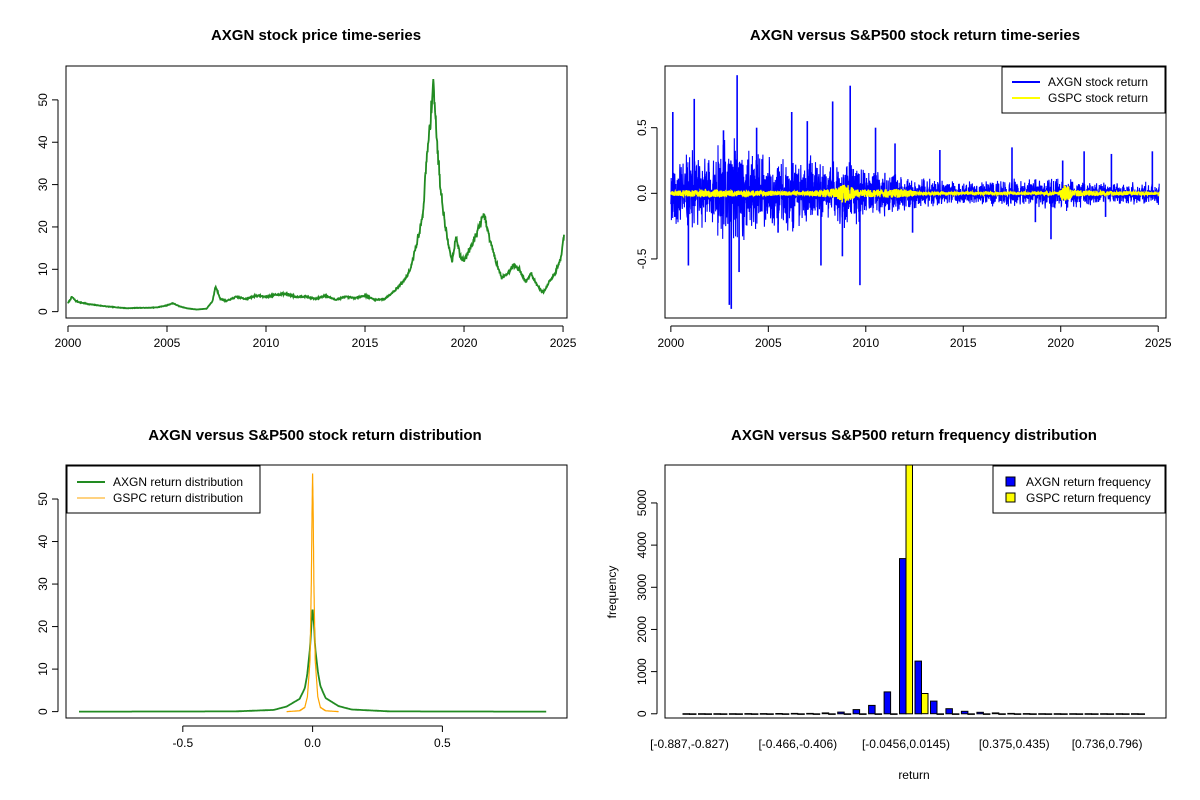  What do you see at coordinates (43, 185) in the screenshot?
I see `price-y-tick-label: 30` at bounding box center [43, 185].